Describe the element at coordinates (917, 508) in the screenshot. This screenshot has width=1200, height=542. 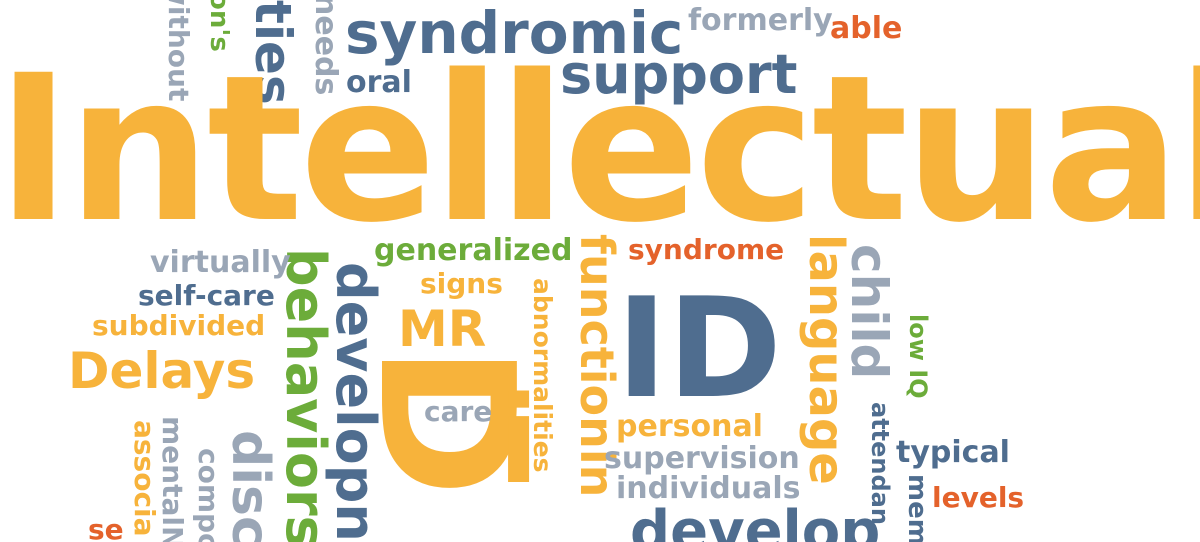
I see `word-mem: mem` at that location.